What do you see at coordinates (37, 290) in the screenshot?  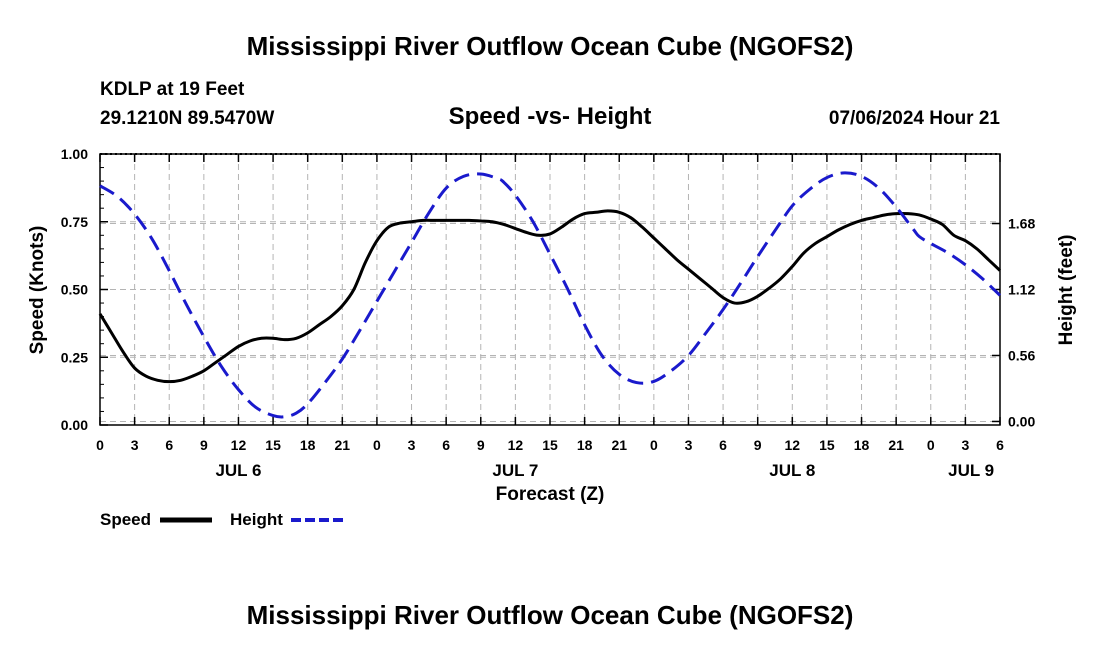 I see `y-axis-label: Speed (Knots)` at bounding box center [37, 290].